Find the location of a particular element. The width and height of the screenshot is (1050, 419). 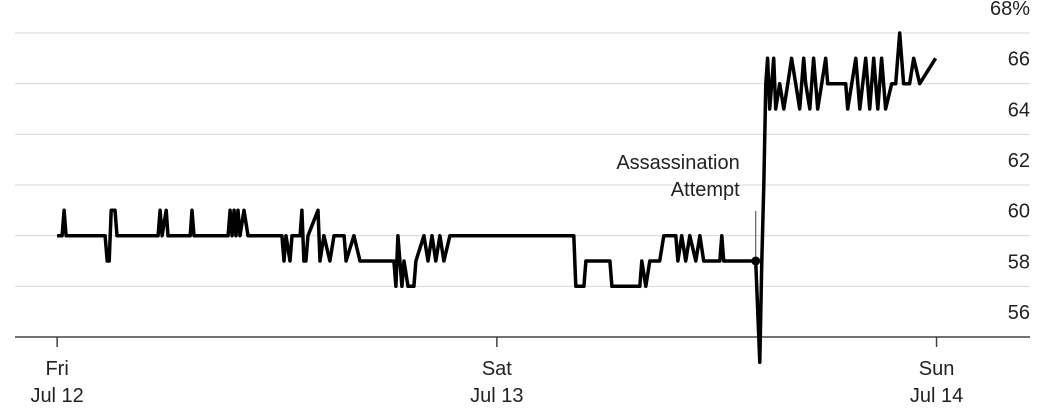

y-tick-label: 66 is located at coordinates (1019, 60).